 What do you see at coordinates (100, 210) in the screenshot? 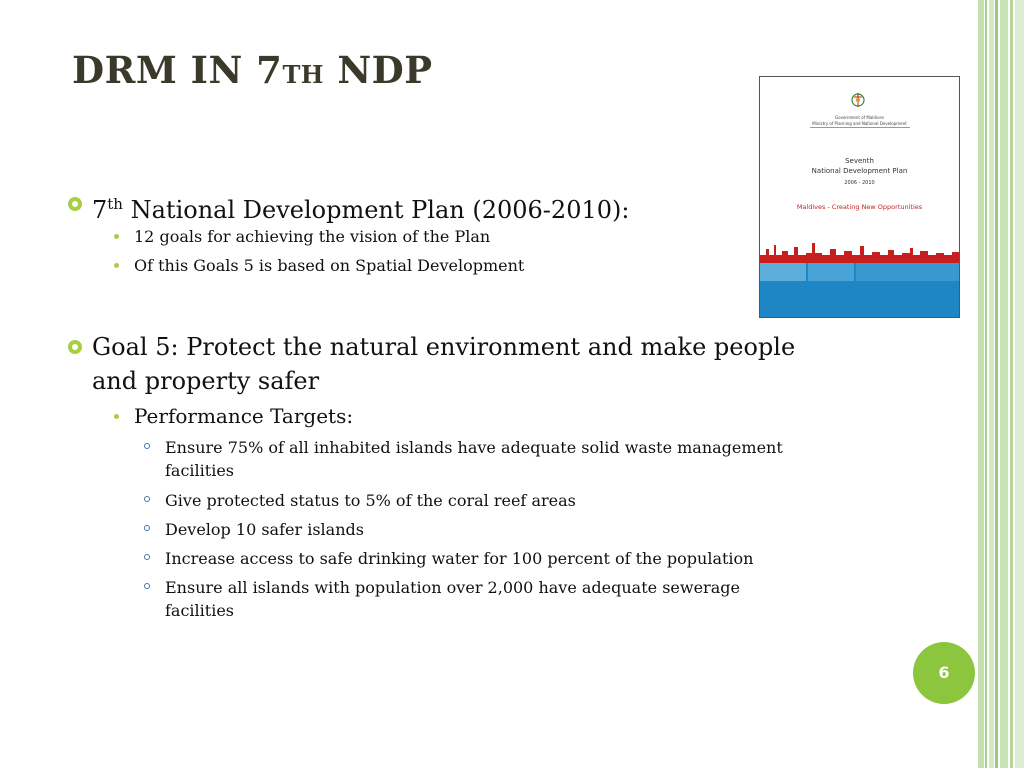
I see `ordinal-number: 7` at bounding box center [100, 210].